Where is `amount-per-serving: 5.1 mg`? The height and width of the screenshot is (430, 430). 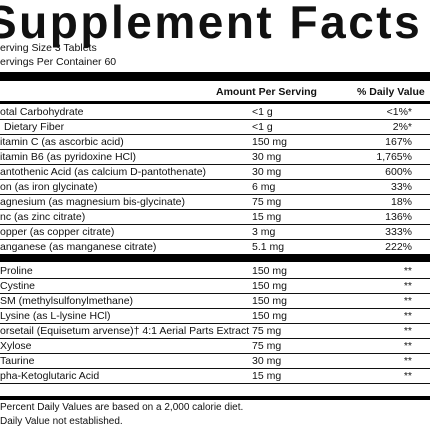 amount-per-serving: 5.1 mg is located at coordinates (268, 247).